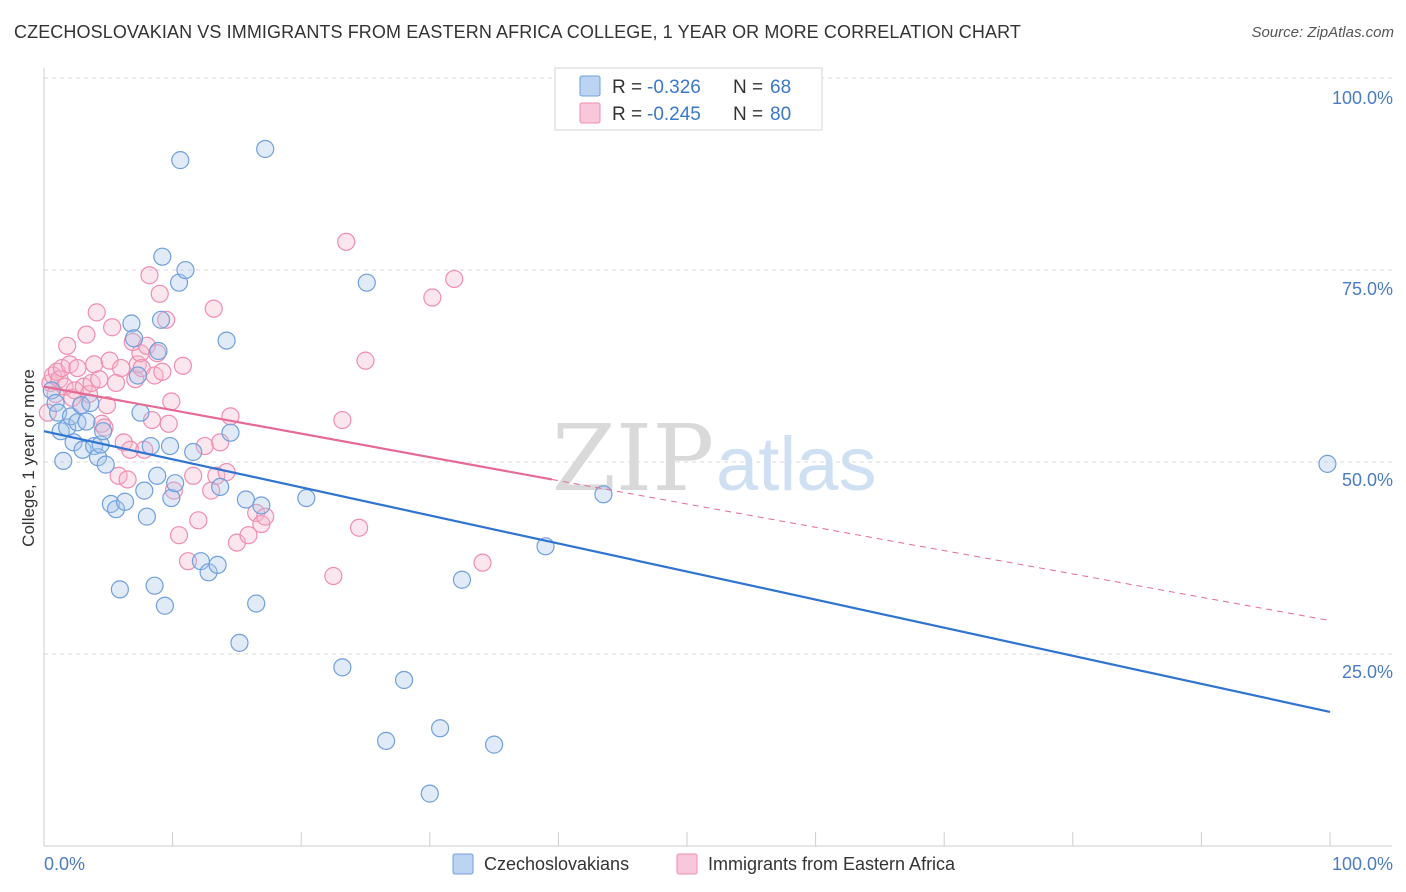 The height and width of the screenshot is (892, 1406). What do you see at coordinates (590, 113) in the screenshot?
I see `legend-swatch-eastern-africa` at bounding box center [590, 113].